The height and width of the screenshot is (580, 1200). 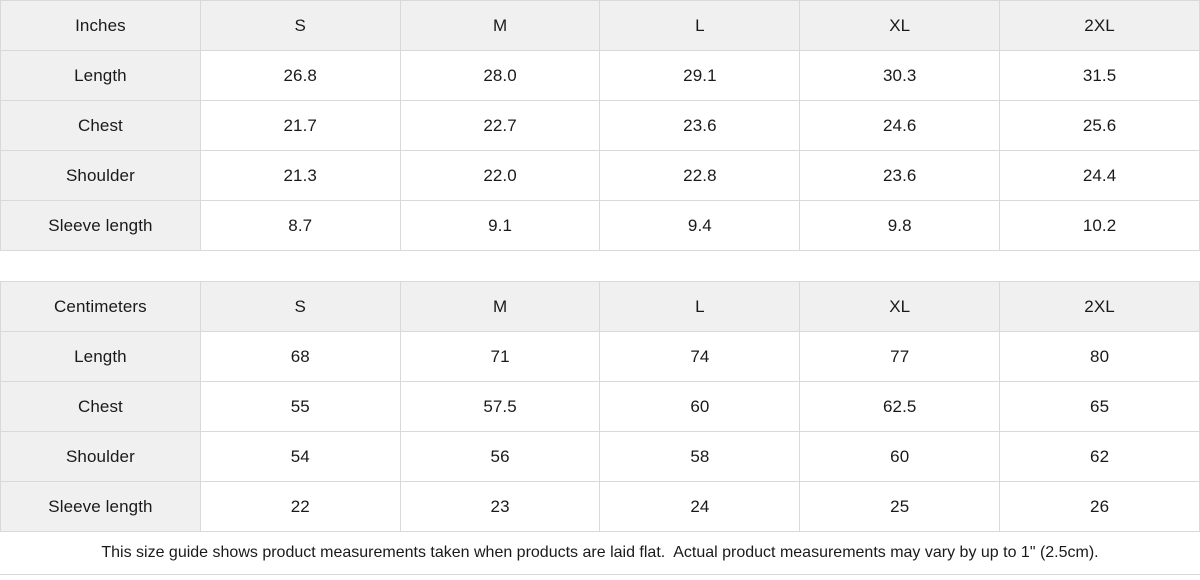 I want to click on measurement-value-cell: 24.6, so click(x=900, y=125).